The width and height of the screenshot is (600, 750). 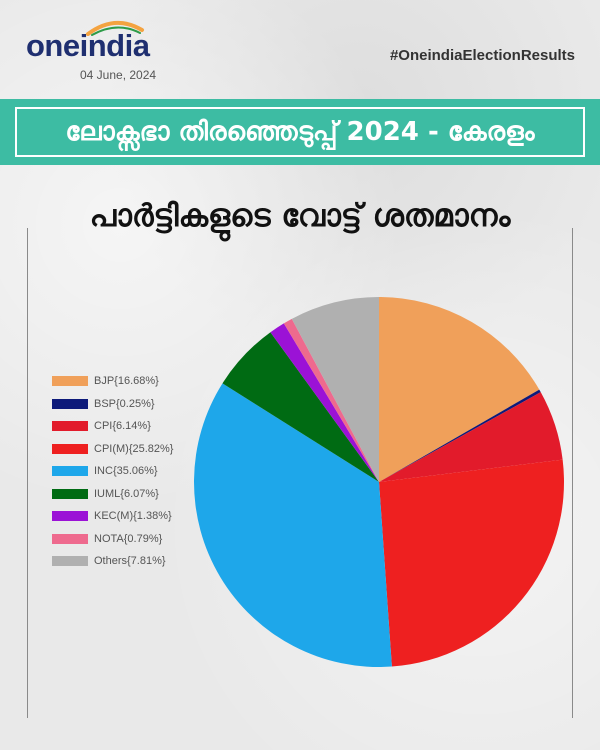 I want to click on logo-text-one: one, so click(x=53, y=45).